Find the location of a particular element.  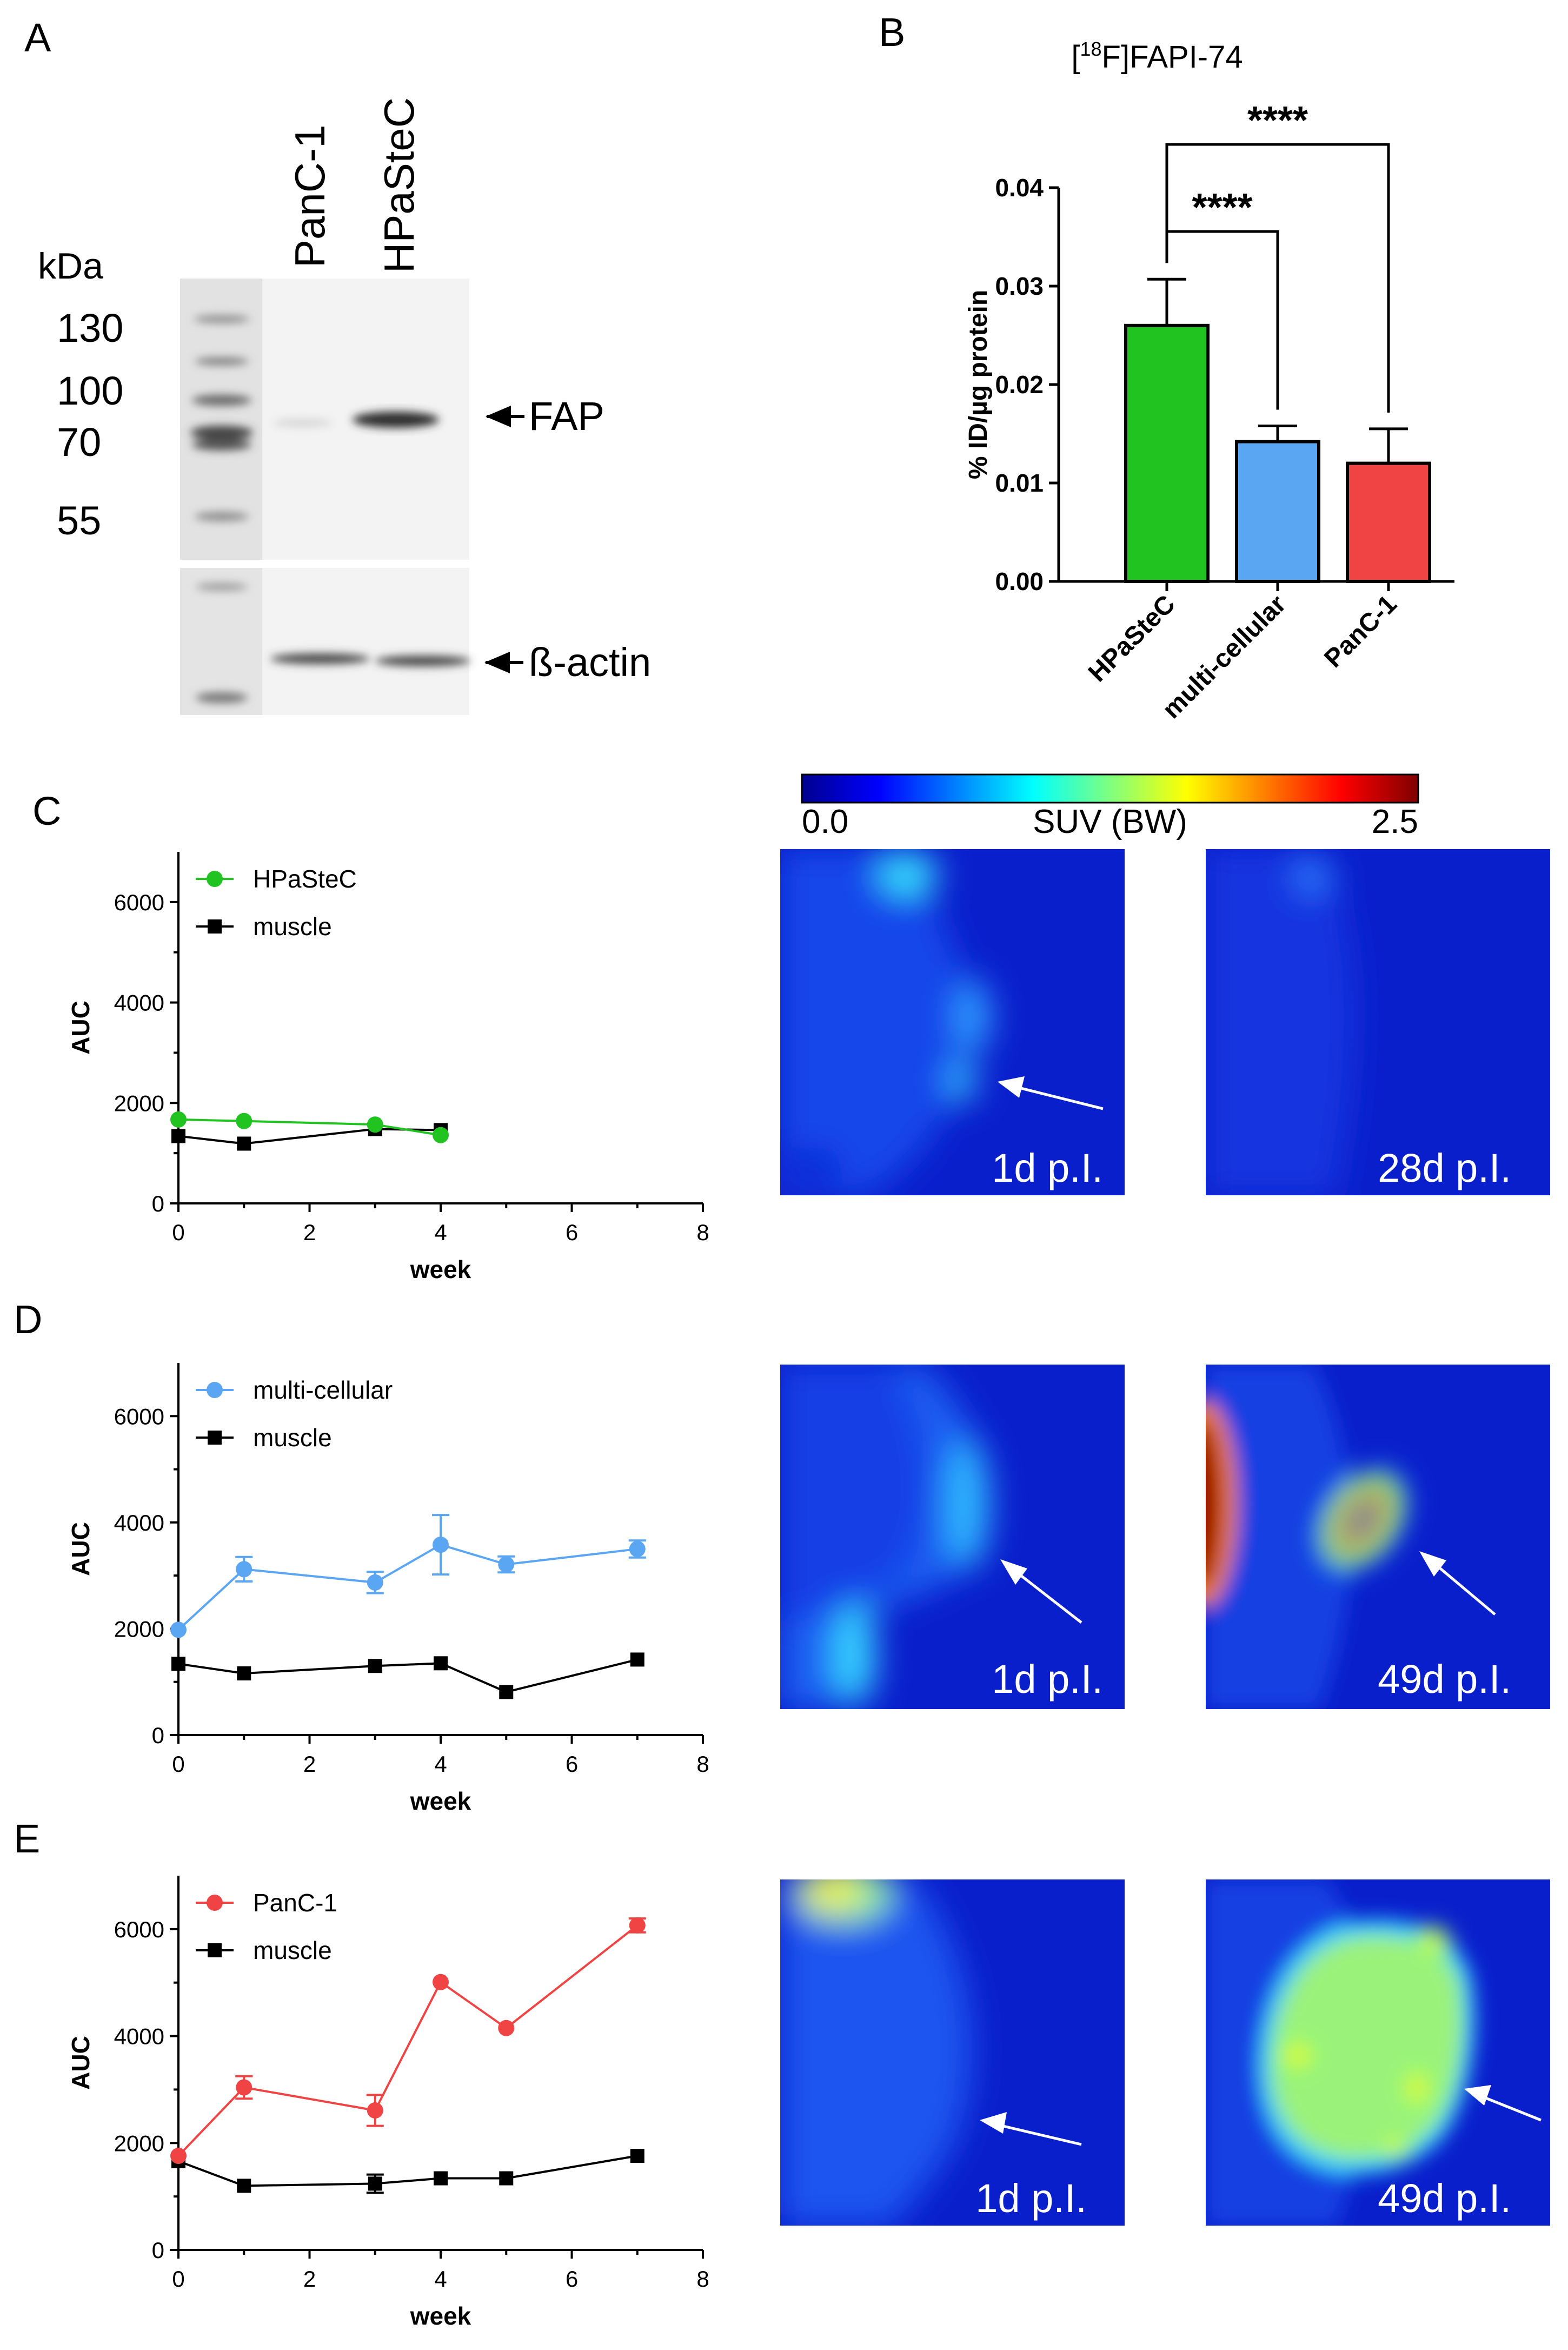

lane-label-panc1: PanC-1 is located at coordinates (310, 196).